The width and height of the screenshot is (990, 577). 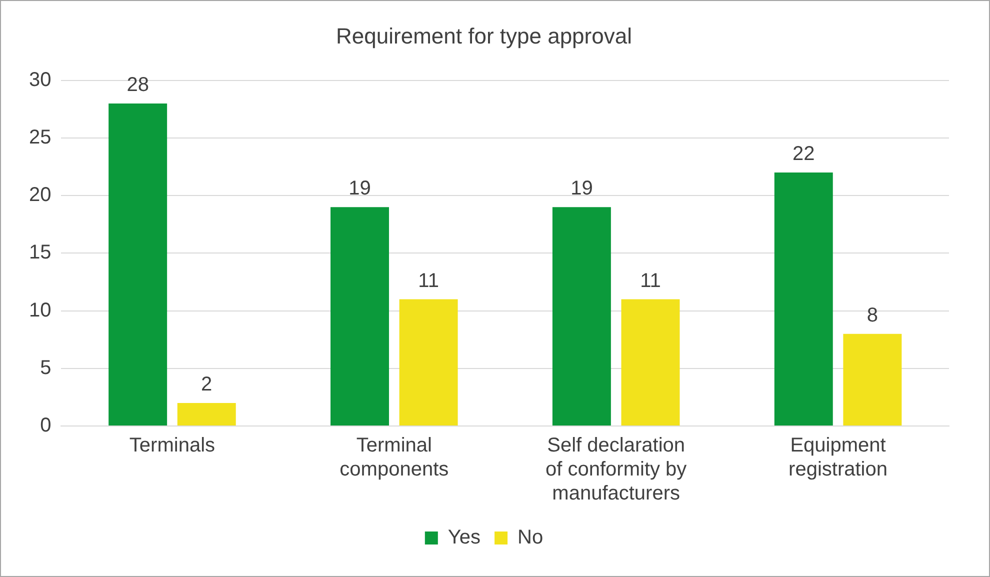 I want to click on x-tick-label: Terminals, so click(x=172, y=445).